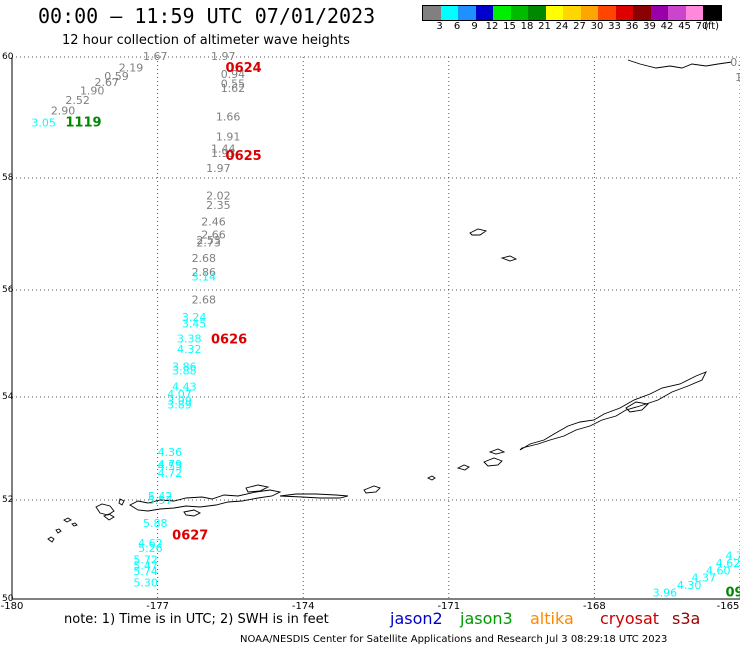 The image size is (740, 650). What do you see at coordinates (667, 26) in the screenshot?
I see `legend-label: 42` at bounding box center [667, 26].